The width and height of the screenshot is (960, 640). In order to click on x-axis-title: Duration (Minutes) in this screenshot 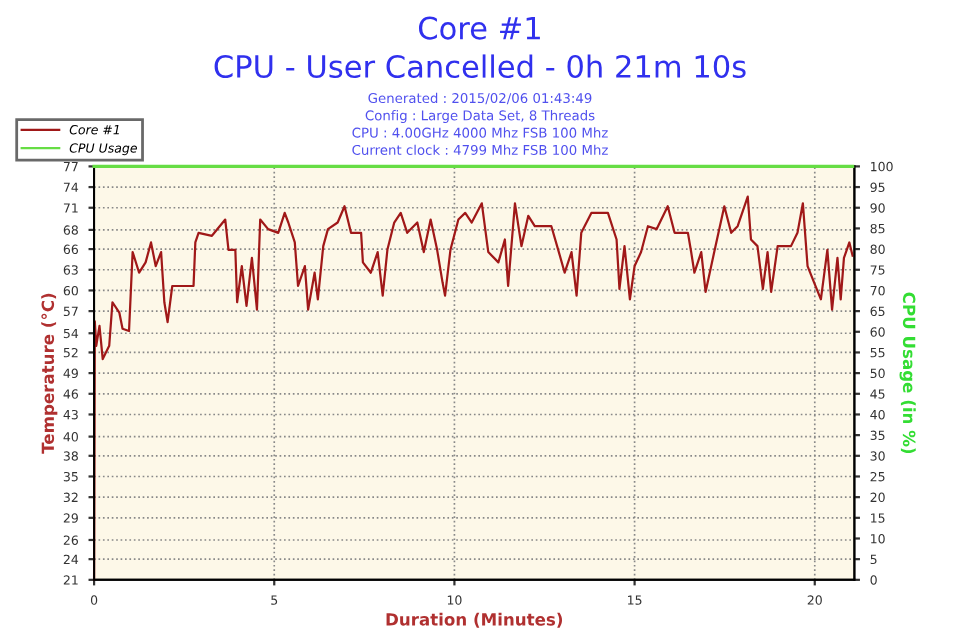, I will do `click(474, 620)`.